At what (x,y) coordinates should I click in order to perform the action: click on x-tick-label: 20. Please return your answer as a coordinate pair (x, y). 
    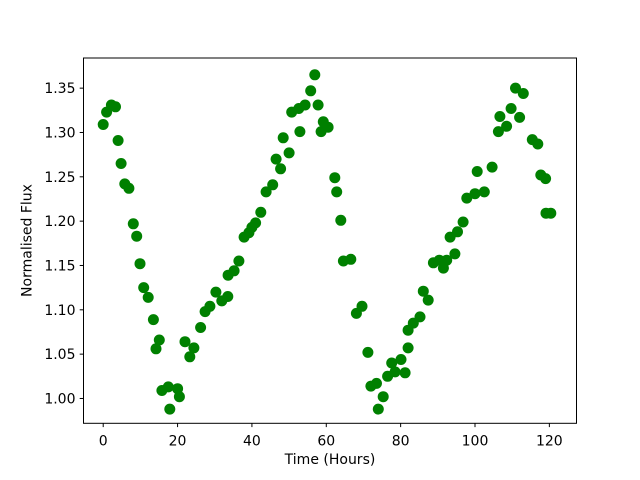
    Looking at the image, I should click on (178, 441).